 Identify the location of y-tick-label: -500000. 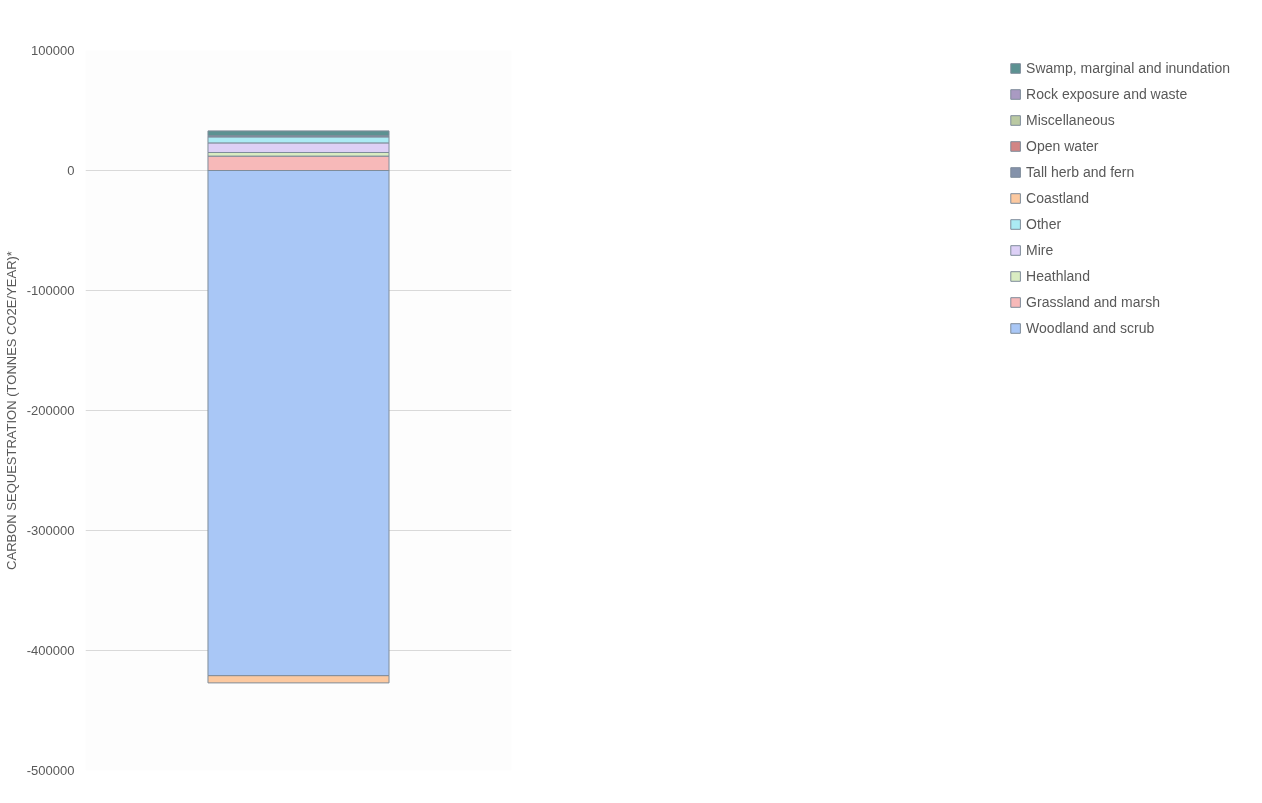
(50, 770).